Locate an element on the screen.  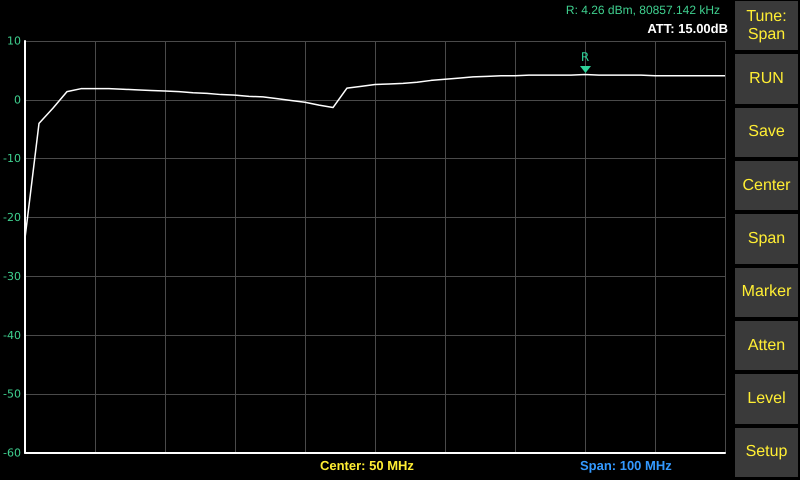
y-tick-label: -20 is located at coordinates (12, 217).